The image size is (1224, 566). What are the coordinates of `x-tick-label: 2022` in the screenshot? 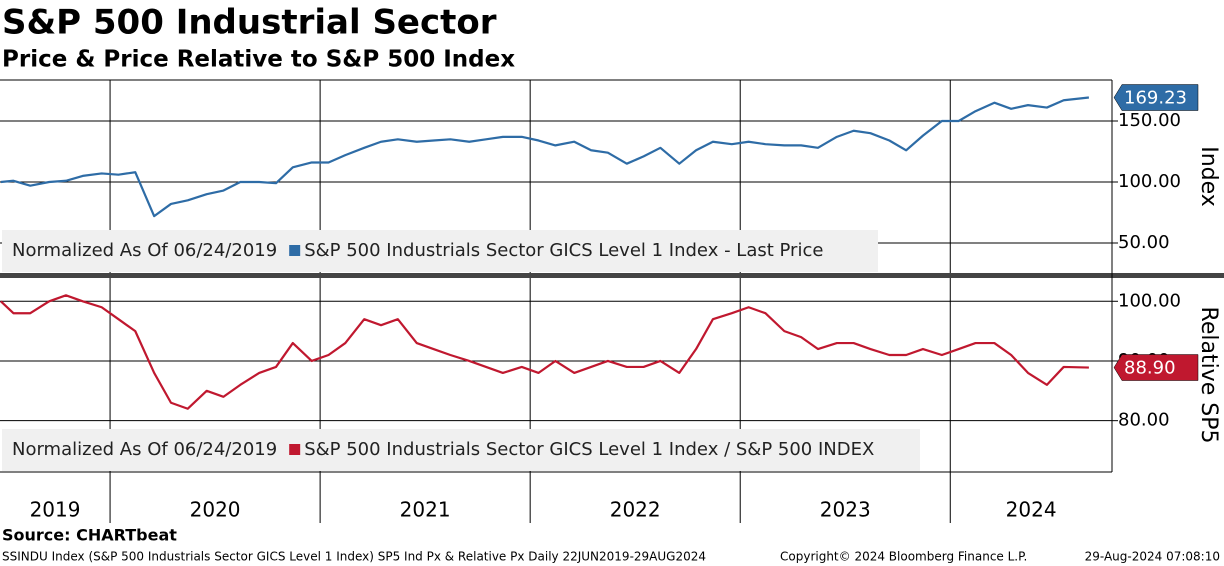 It's located at (635, 510).